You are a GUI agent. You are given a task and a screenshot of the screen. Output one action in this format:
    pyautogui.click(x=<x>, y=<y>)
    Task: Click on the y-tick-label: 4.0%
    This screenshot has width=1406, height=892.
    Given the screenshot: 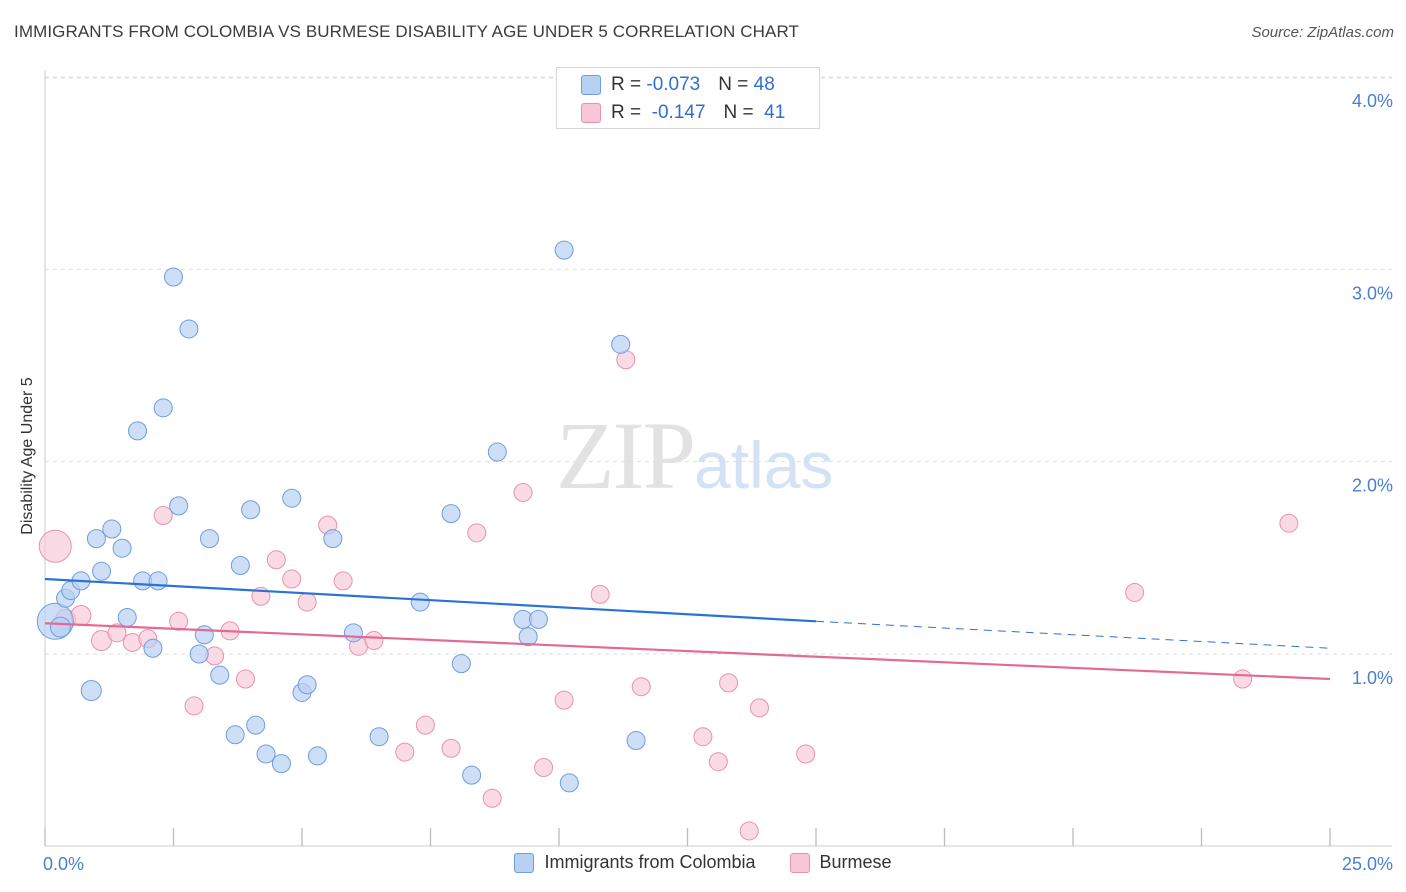 What is the action you would take?
    pyautogui.click(x=1372, y=101)
    